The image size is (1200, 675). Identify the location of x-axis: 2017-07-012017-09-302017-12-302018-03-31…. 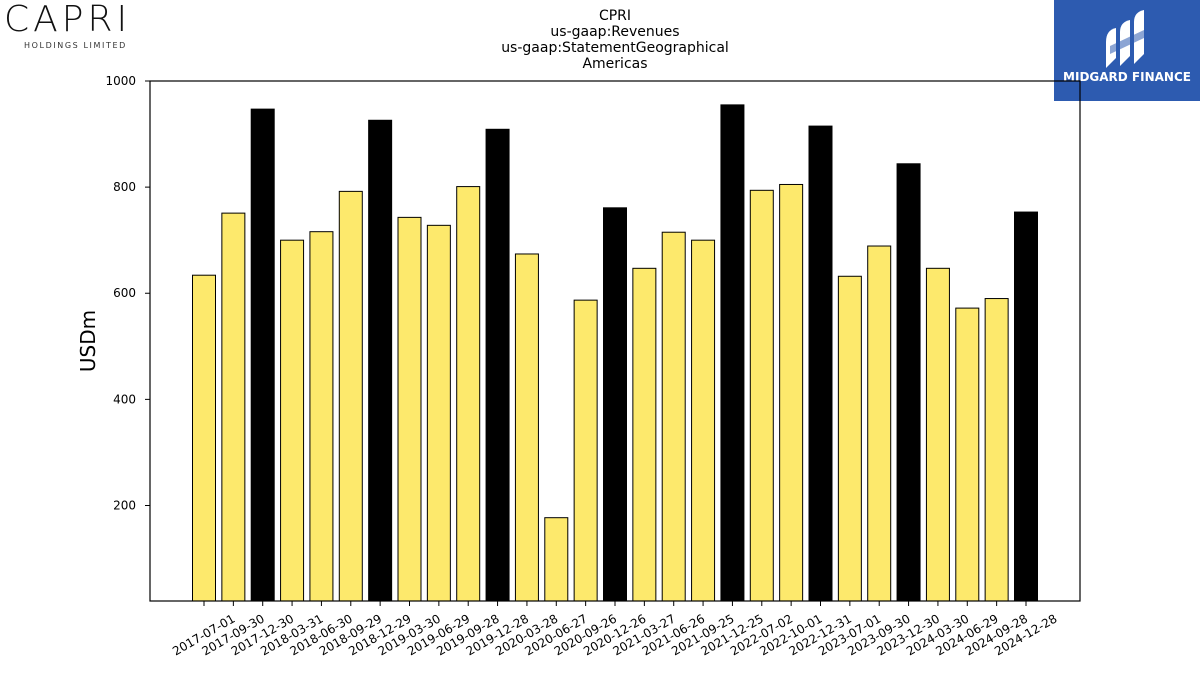
(615, 629).